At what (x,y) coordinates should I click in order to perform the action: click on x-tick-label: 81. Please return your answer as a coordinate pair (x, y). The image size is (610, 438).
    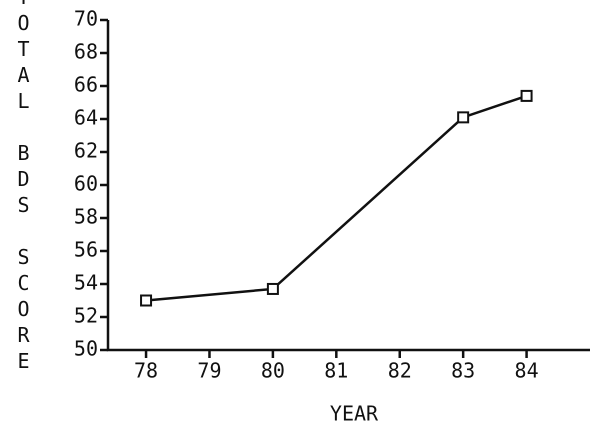
    Looking at the image, I should click on (336, 371).